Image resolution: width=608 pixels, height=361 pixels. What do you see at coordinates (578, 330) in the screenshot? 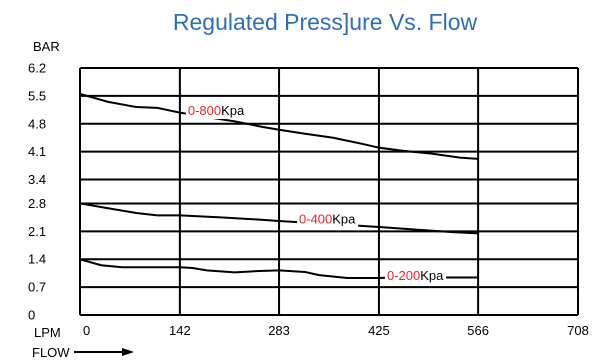
I see `x-tick-label: 708` at bounding box center [578, 330].